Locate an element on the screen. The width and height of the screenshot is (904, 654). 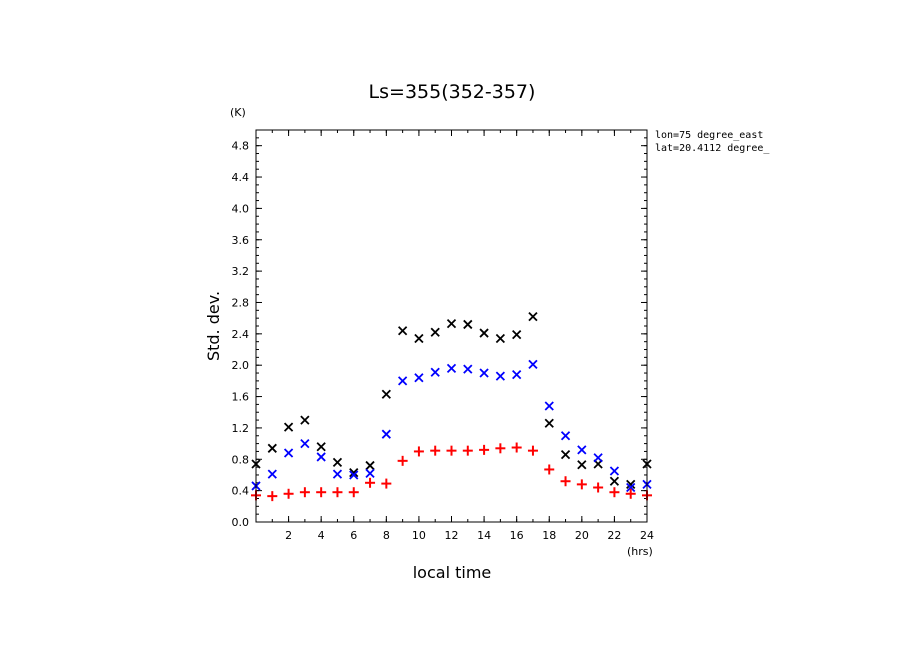
x-axis-label: local time is located at coordinates (452, 572).